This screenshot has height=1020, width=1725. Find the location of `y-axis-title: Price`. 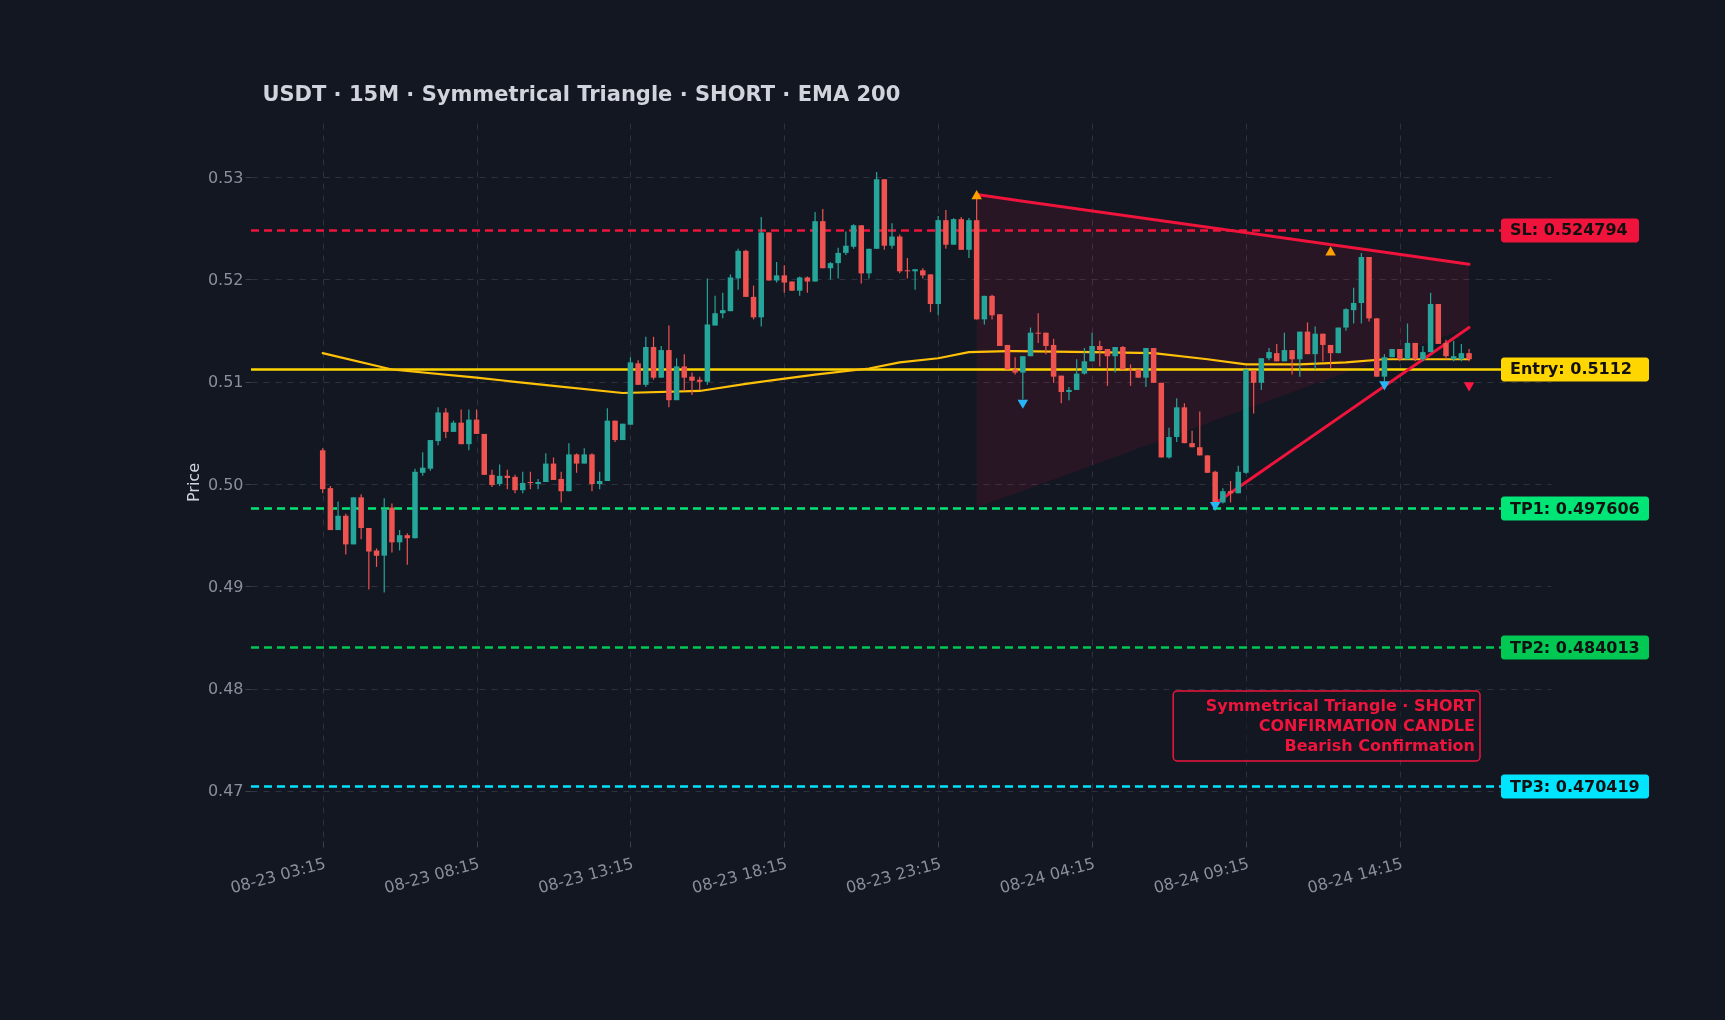

y-axis-title: Price is located at coordinates (193, 482).